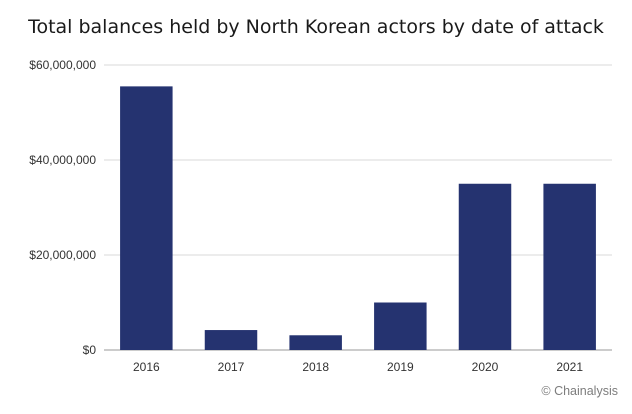 This screenshot has height=414, width=632. What do you see at coordinates (579, 391) in the screenshot?
I see `source-credit: © Chainalysis` at bounding box center [579, 391].